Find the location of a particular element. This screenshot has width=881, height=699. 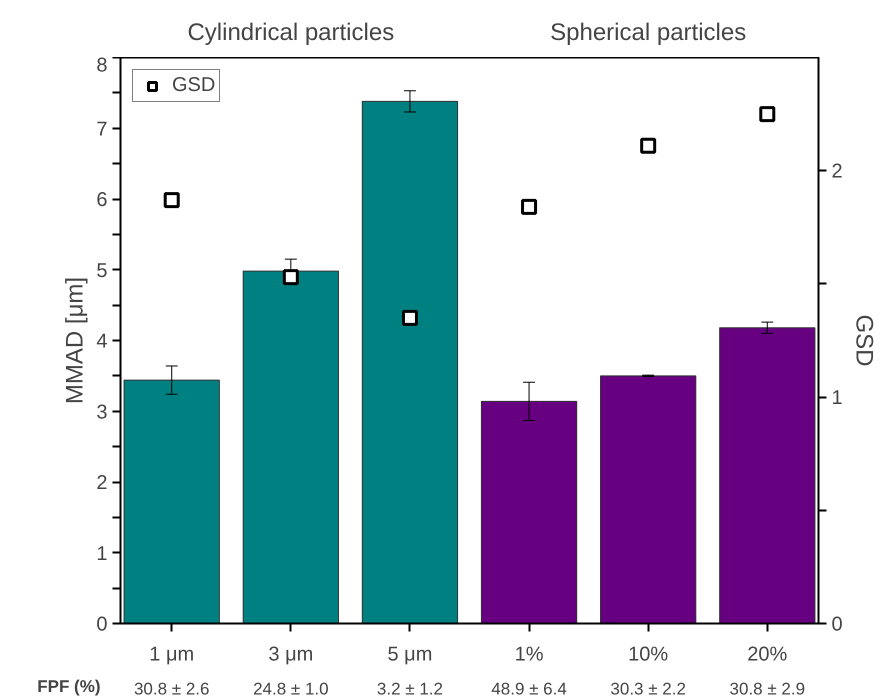

text: 48.9 ± 6.4 is located at coordinates (529, 689).